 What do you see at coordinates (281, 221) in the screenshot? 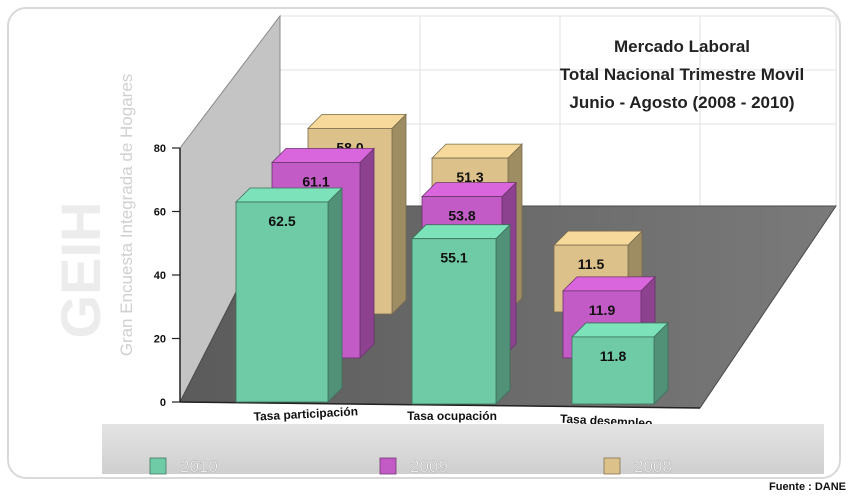
I see `bar-value-label: 62.5` at bounding box center [281, 221].